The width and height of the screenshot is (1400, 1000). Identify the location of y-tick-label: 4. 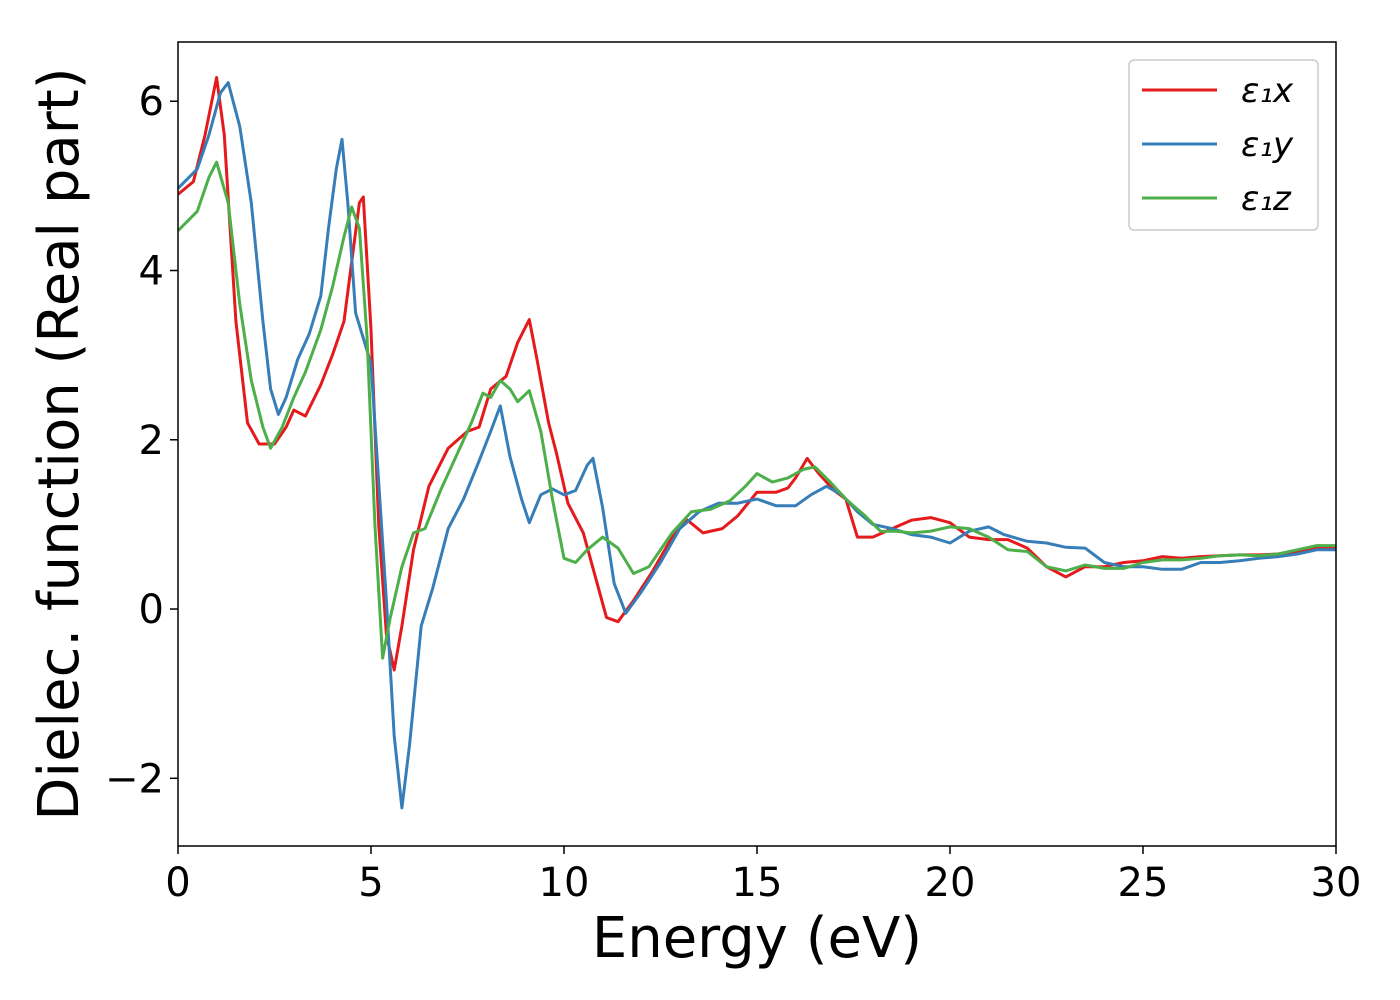
(151, 272).